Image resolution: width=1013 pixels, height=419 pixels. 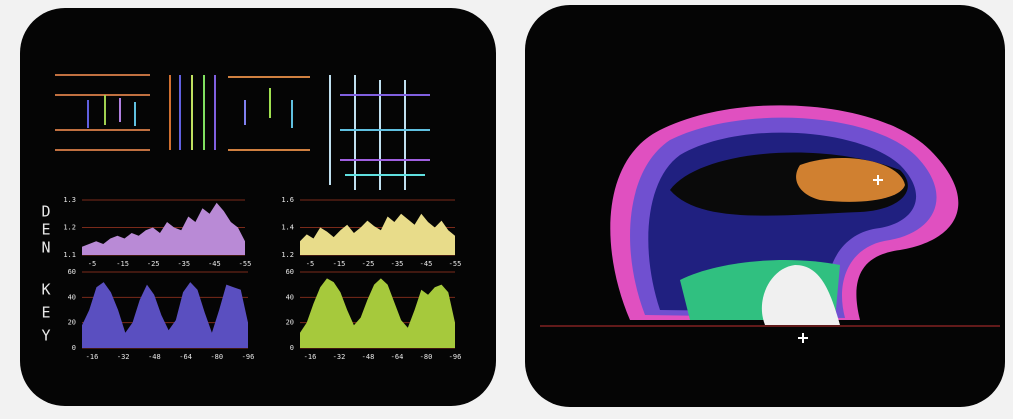 What do you see at coordinates (45, 248) in the screenshot?
I see `side-letter: N` at bounding box center [45, 248].